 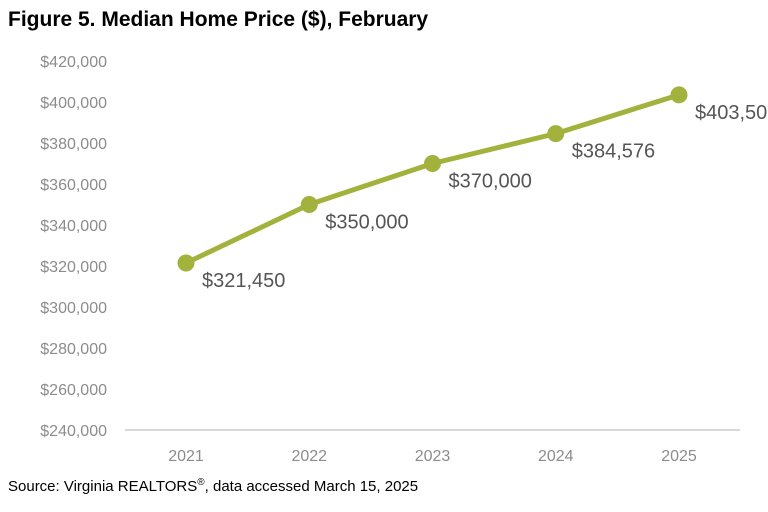 What do you see at coordinates (73, 103) in the screenshot?
I see `y-tick-label: $400,000` at bounding box center [73, 103].